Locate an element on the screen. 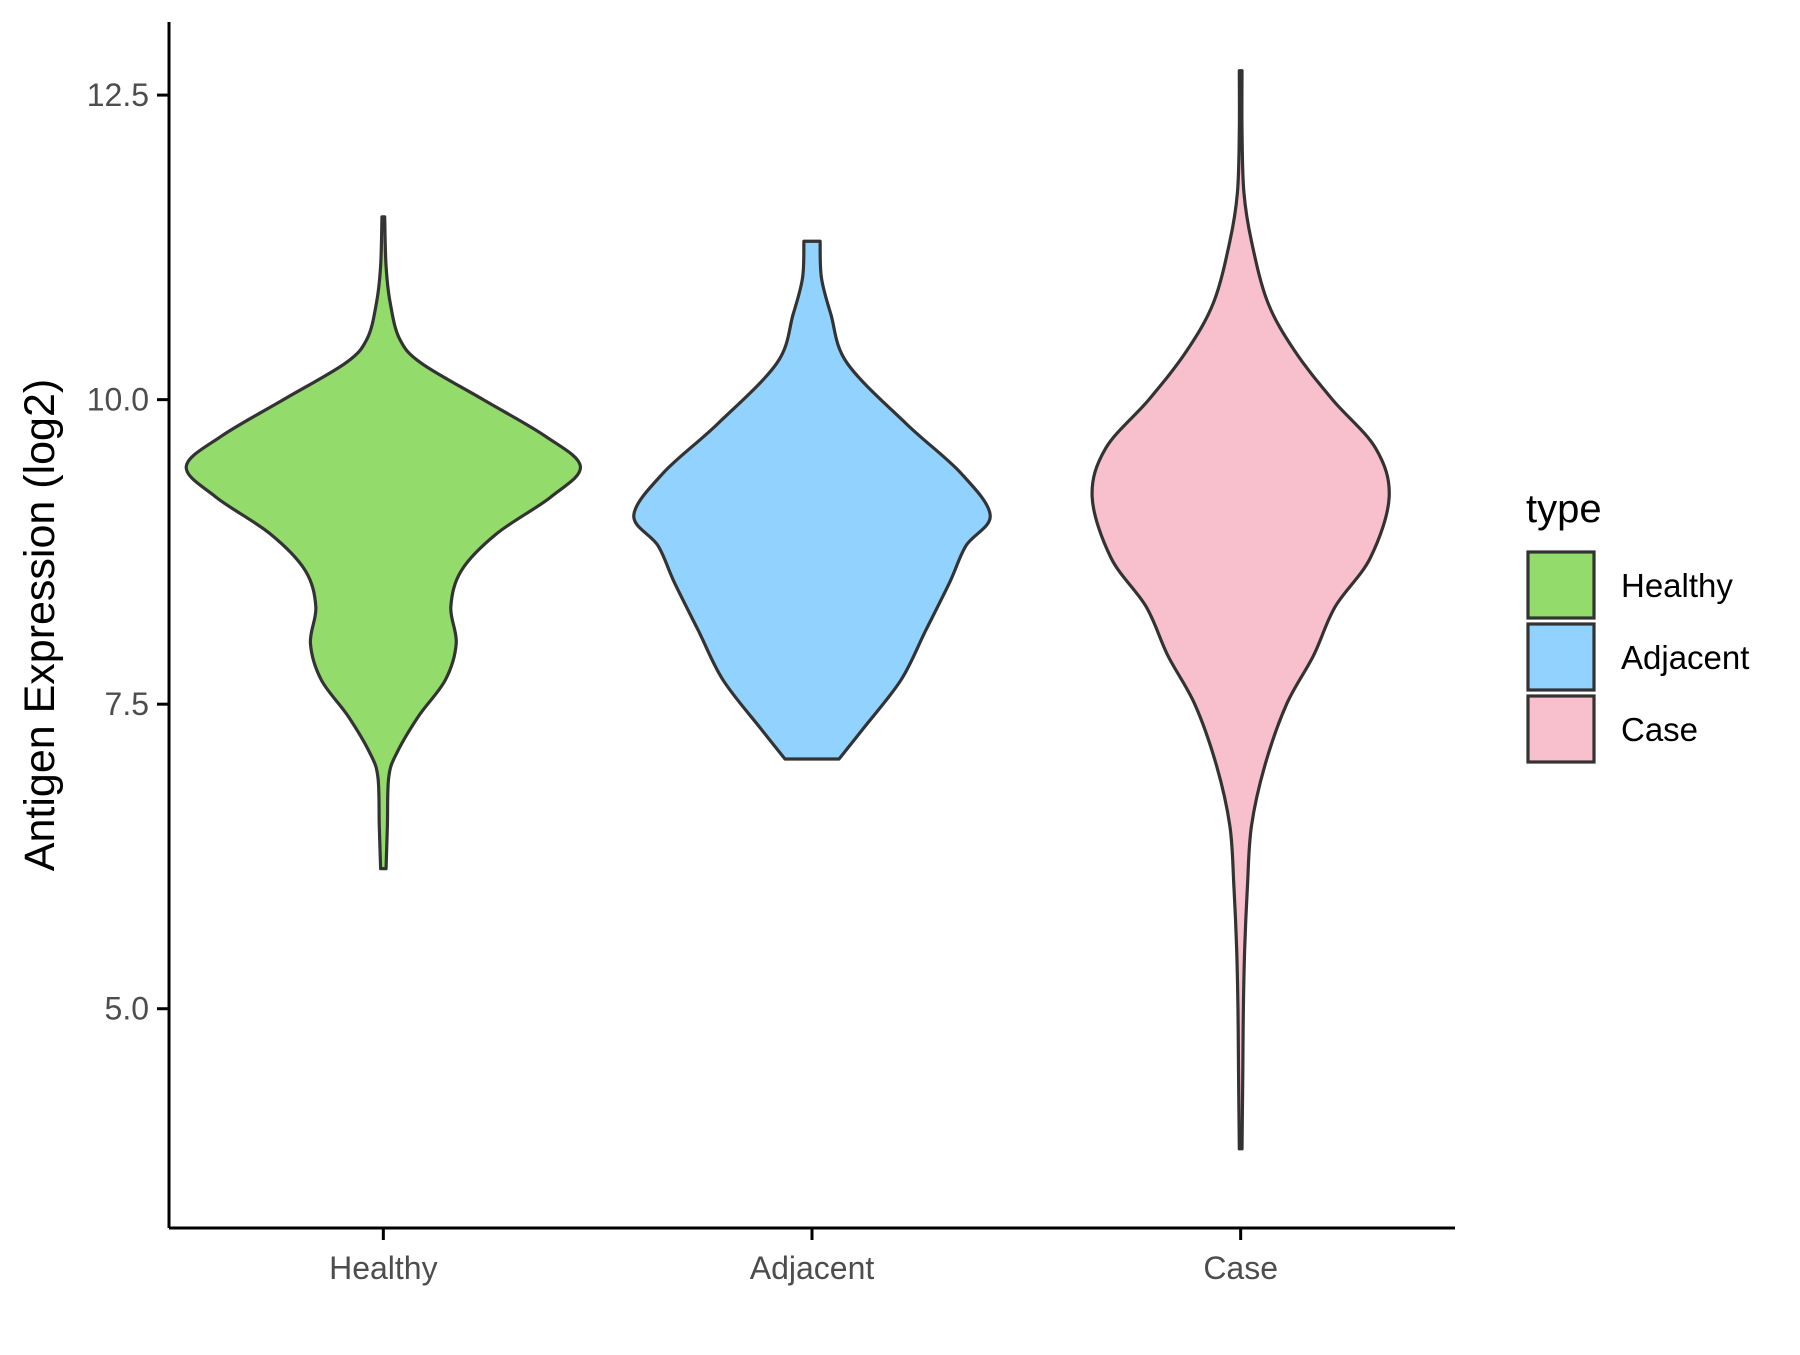  y-tick-label: 12.5 is located at coordinates (118, 95).